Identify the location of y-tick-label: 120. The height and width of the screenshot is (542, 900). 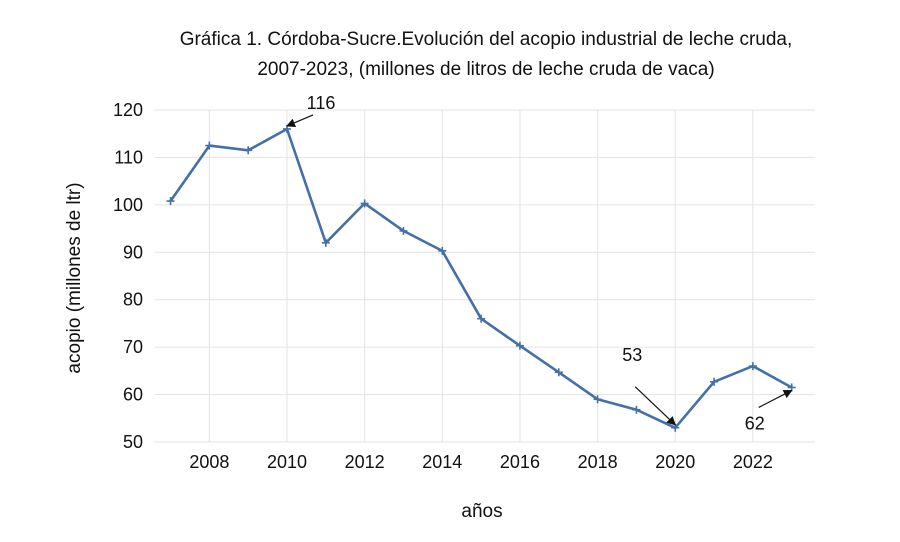
(128, 110).